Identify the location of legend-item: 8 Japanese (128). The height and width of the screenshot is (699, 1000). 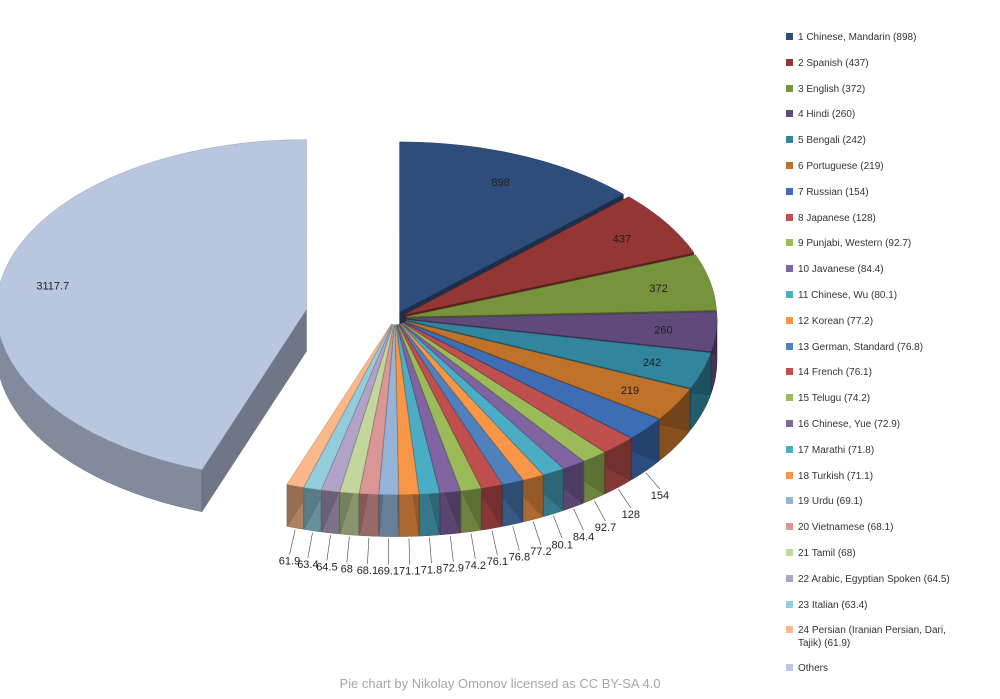
(874, 218).